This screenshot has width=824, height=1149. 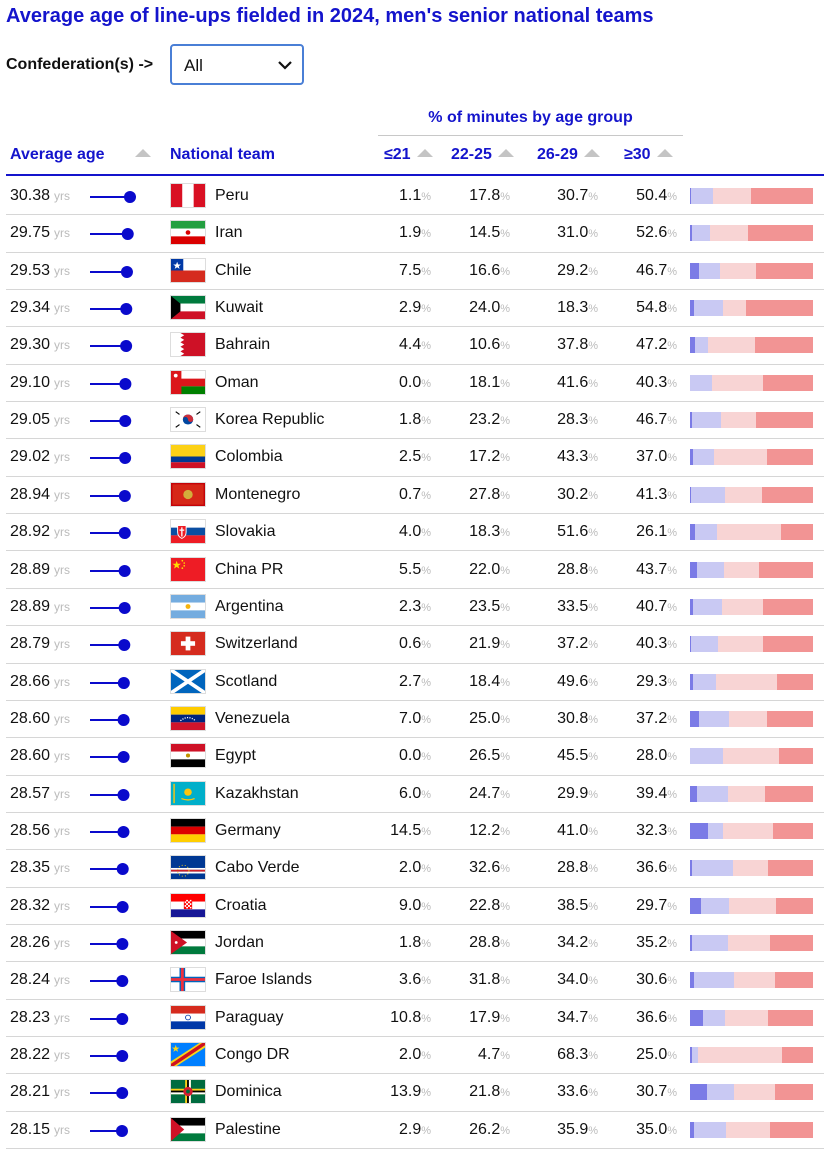 I want to click on g3-pct-cell: 43.3%, so click(x=577, y=457).